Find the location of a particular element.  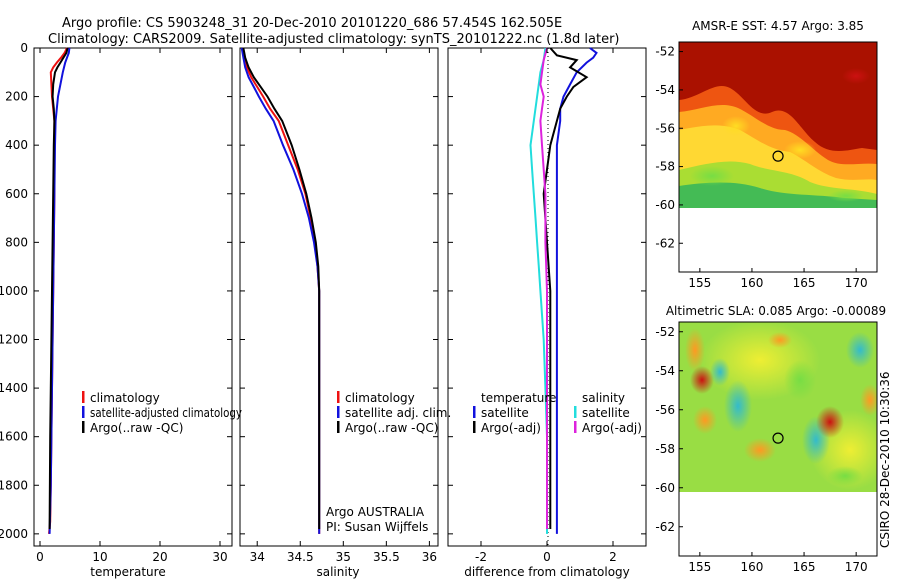

temperature-series is located at coordinates (59, 290).